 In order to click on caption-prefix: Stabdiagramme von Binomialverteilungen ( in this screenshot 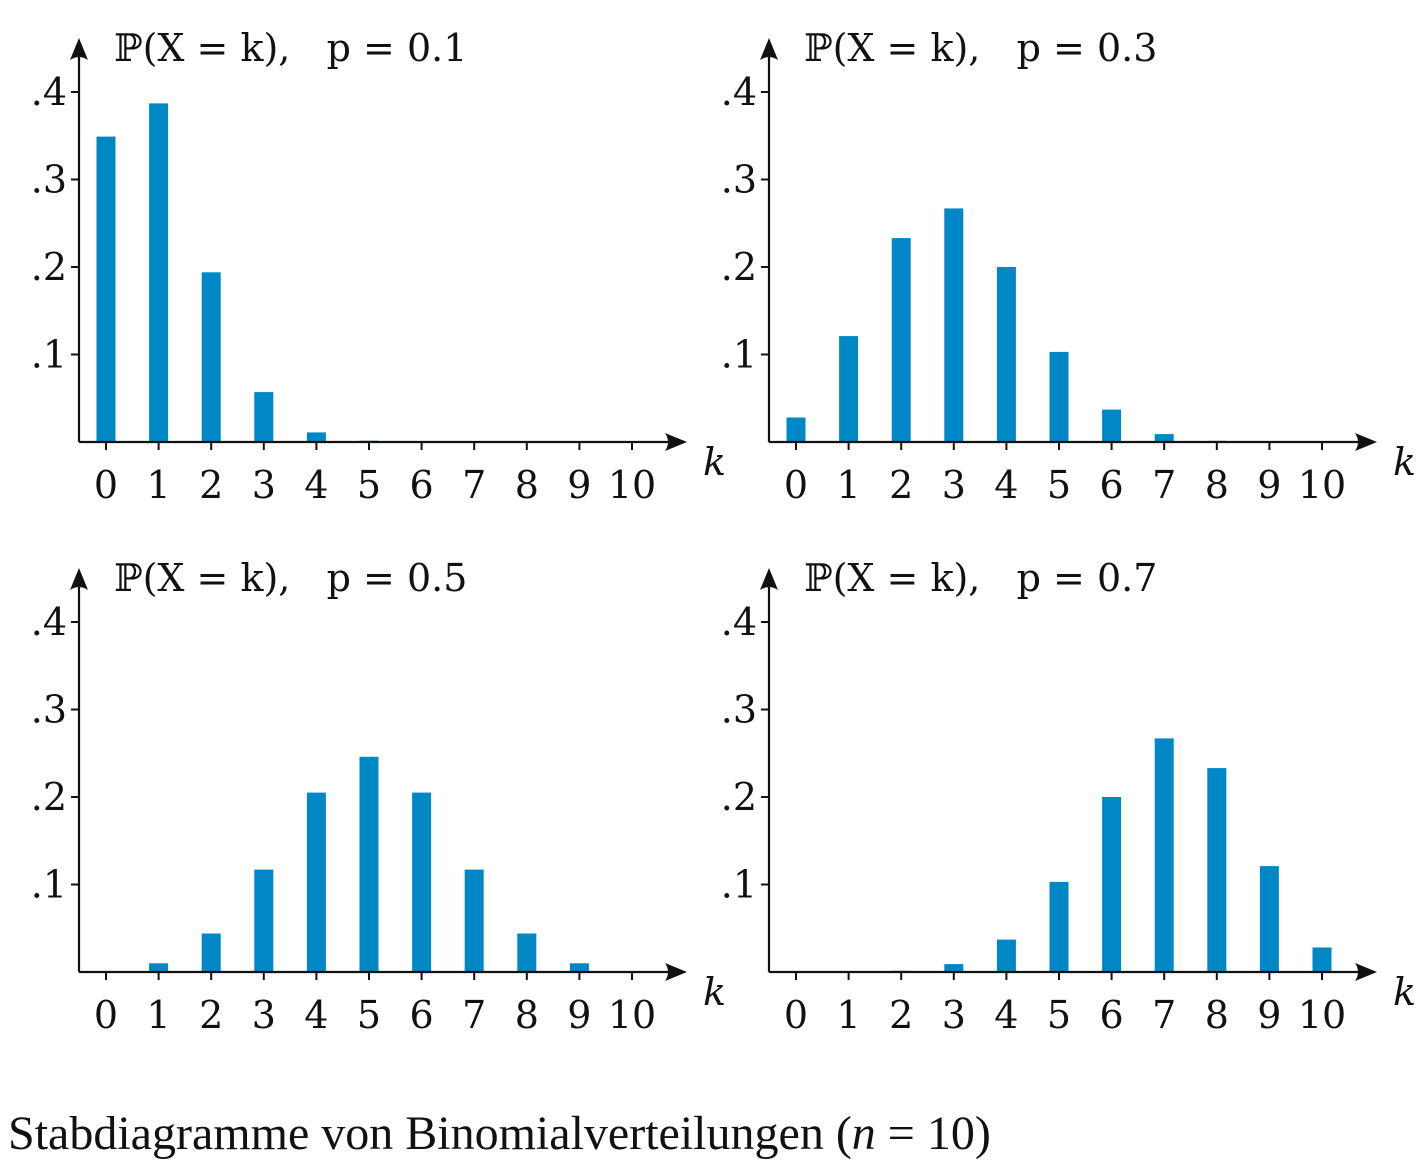, I will do `click(430, 1133)`.